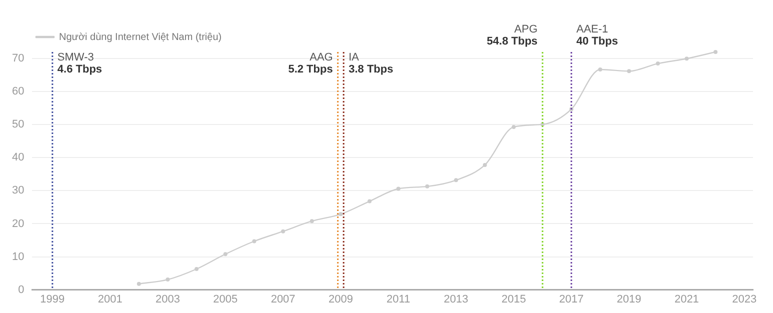  I want to click on ref-line-label: AAE-1 40 Tbps, so click(597, 36).